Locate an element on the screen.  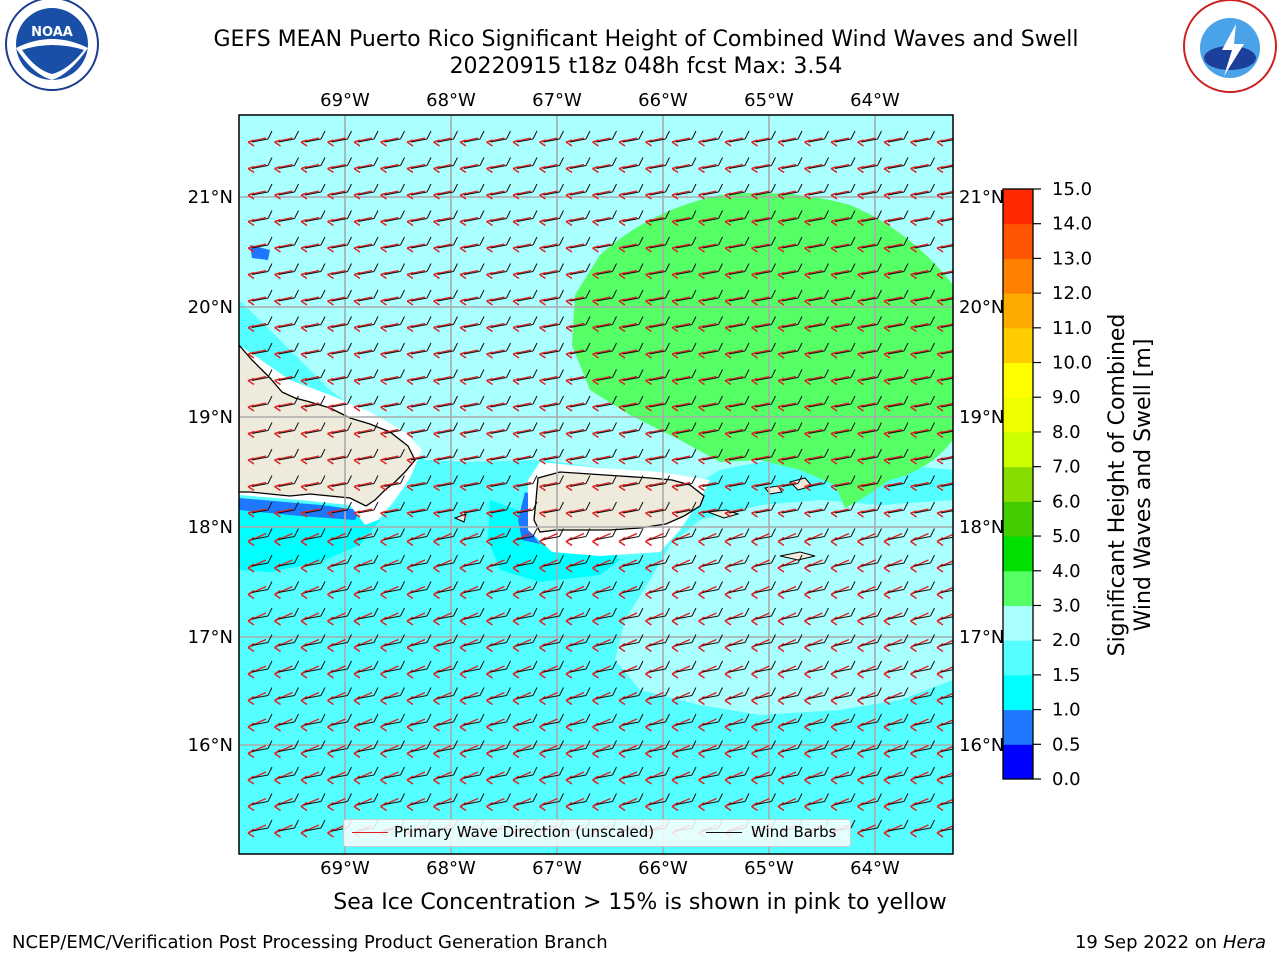
colorbar-tick-label: 10.0 is located at coordinates (1072, 363).